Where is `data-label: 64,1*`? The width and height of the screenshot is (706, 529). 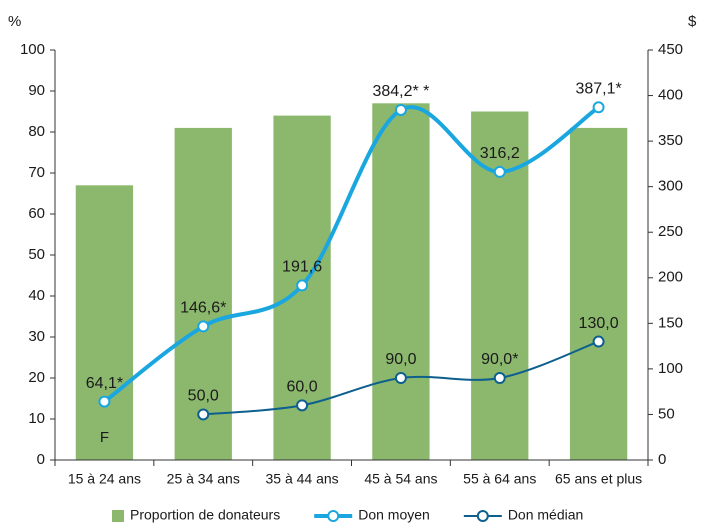
data-label: 64,1* is located at coordinates (104, 383).